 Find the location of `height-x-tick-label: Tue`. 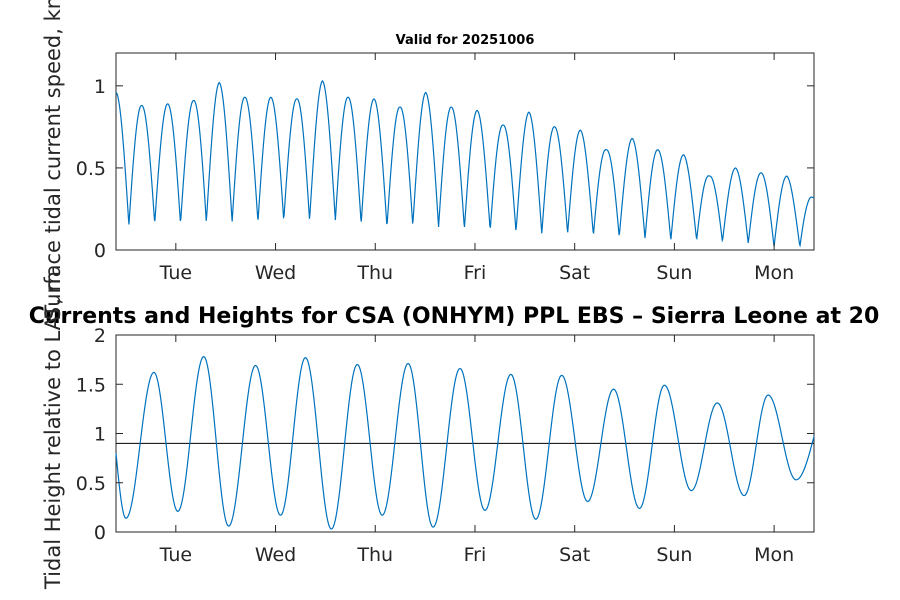

height-x-tick-label: Tue is located at coordinates (175, 555).